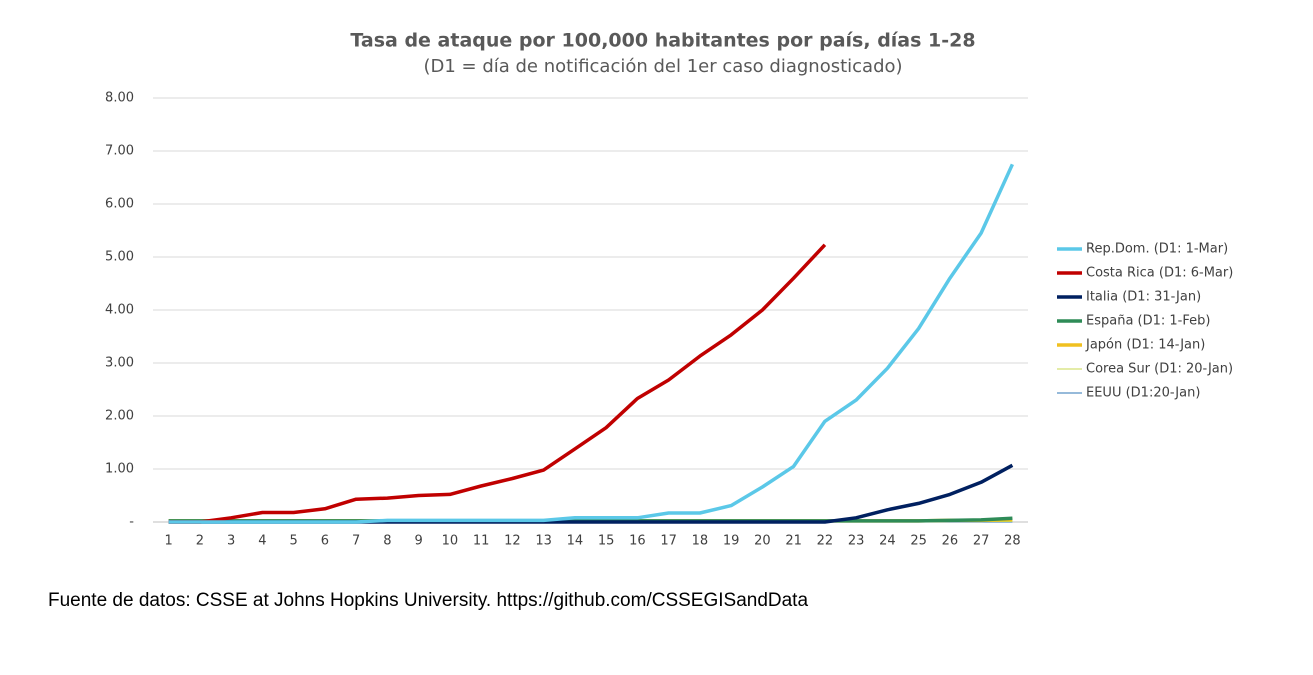 The image size is (1313, 675). I want to click on x-tick-label: 18, so click(700, 541).